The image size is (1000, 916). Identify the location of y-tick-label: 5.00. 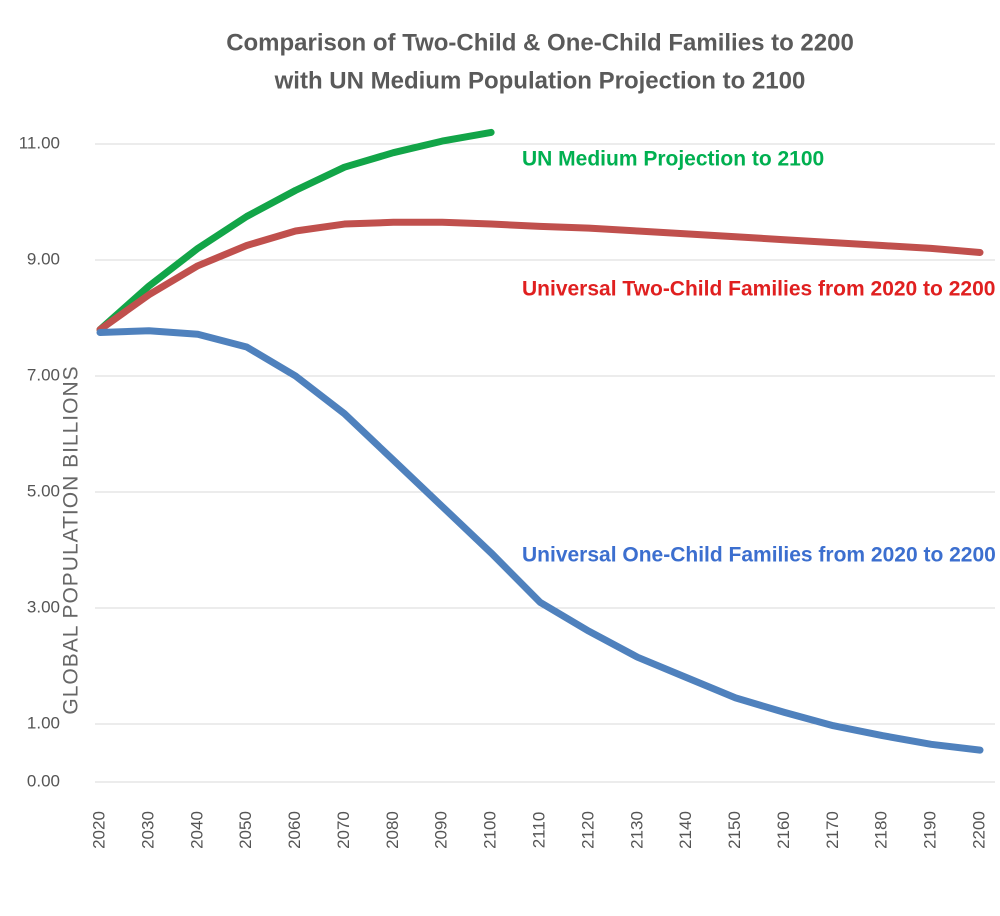
(43, 490).